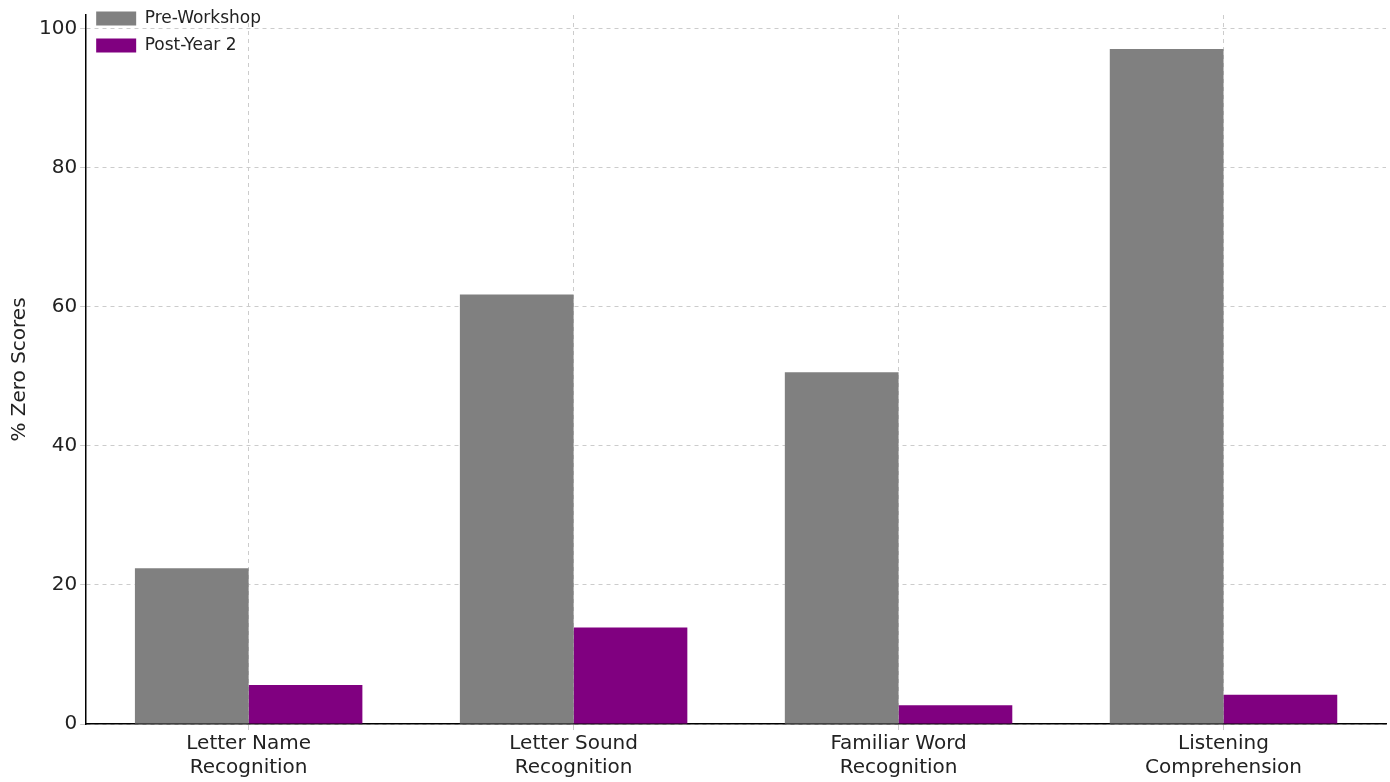  I want to click on x-tick-label: Letter Sound Recognition, so click(573, 754).